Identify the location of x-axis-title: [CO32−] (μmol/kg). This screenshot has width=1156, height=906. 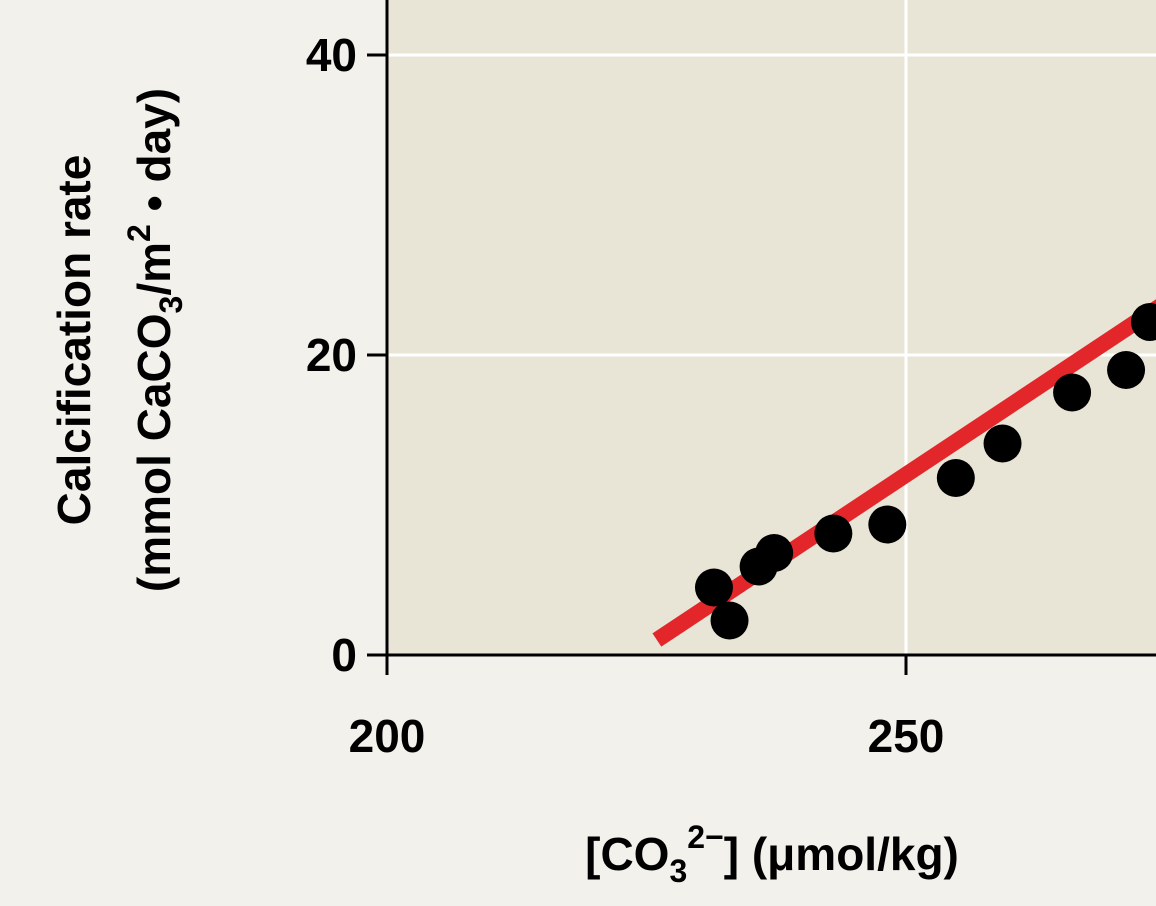
(772, 854).